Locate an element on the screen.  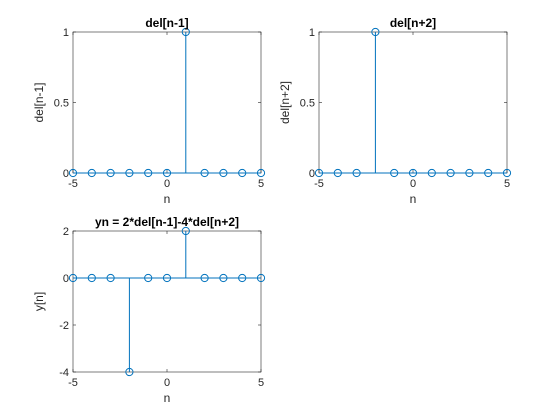
chart-title: del[n+2] is located at coordinates (413, 23).